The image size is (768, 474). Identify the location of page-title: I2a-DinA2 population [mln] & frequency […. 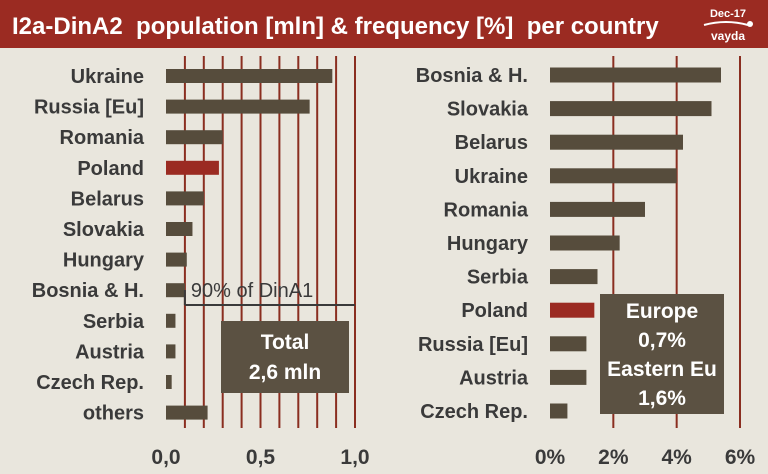
(335, 26).